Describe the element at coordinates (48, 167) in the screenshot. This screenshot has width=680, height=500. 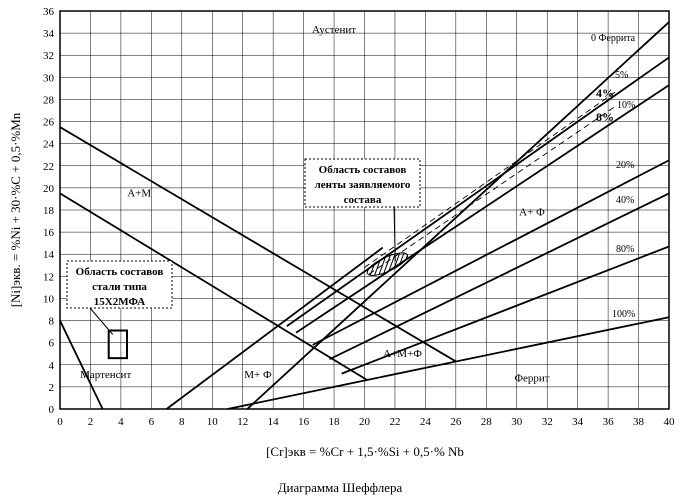
I see `y-tick-label: 22` at that location.